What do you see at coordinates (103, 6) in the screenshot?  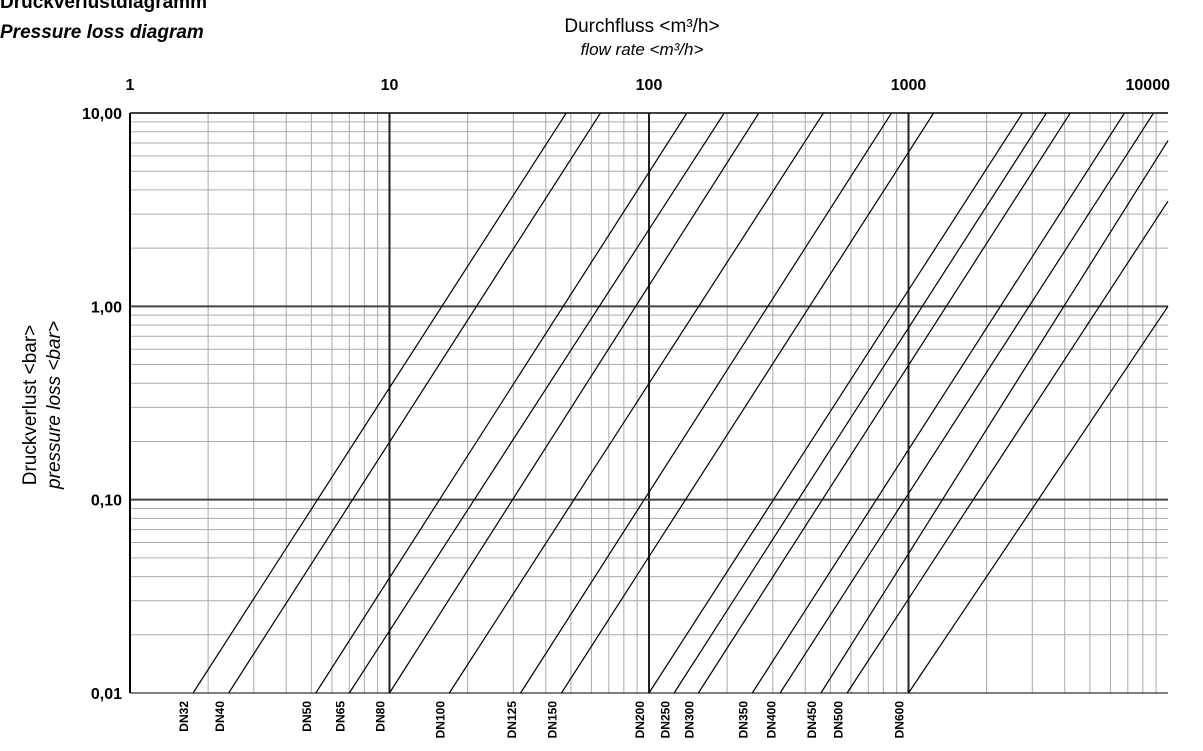 I see `chart-title: Druckverlustdiagramm` at bounding box center [103, 6].